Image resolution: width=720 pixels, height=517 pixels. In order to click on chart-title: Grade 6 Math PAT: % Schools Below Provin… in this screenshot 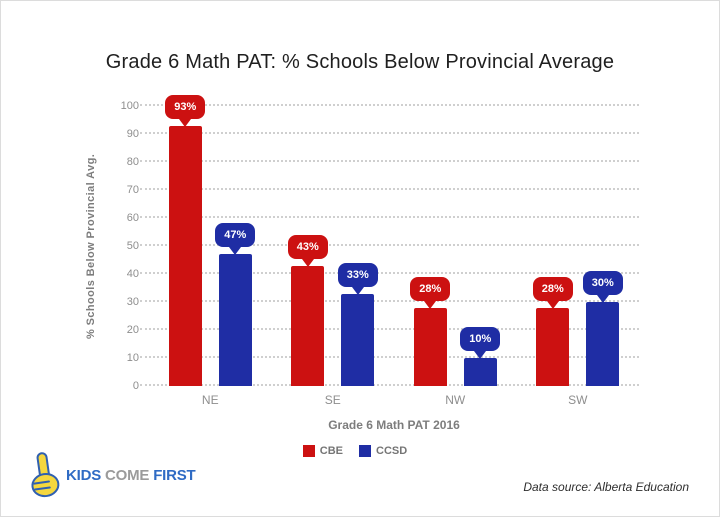, I will do `click(360, 62)`.